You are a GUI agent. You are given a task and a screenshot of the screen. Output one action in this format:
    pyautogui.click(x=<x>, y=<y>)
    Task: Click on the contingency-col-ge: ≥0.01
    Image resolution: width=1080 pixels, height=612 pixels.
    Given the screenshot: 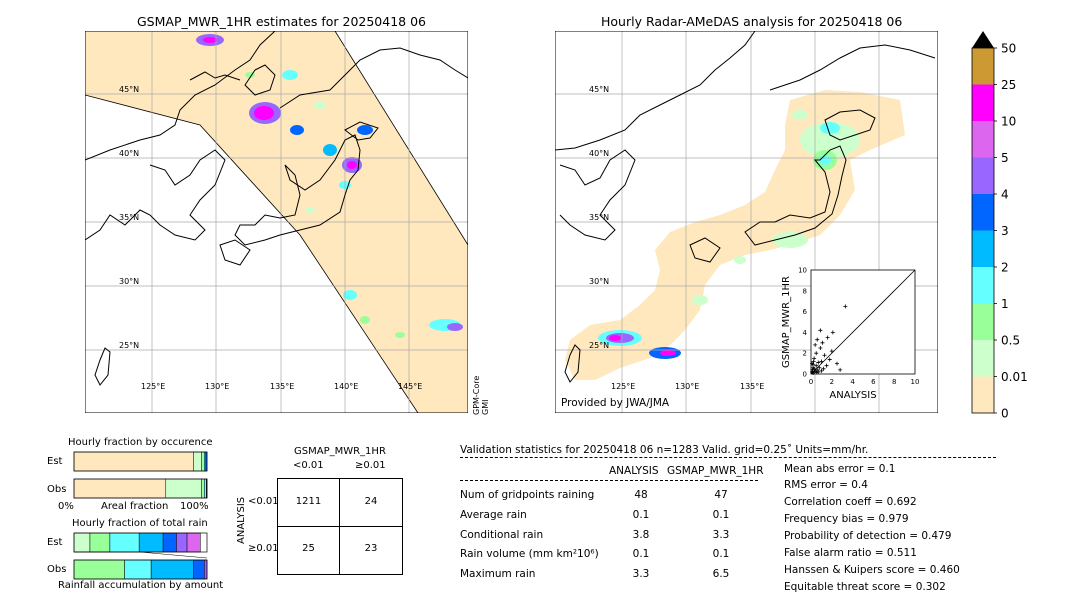 What is the action you would take?
    pyautogui.click(x=370, y=465)
    